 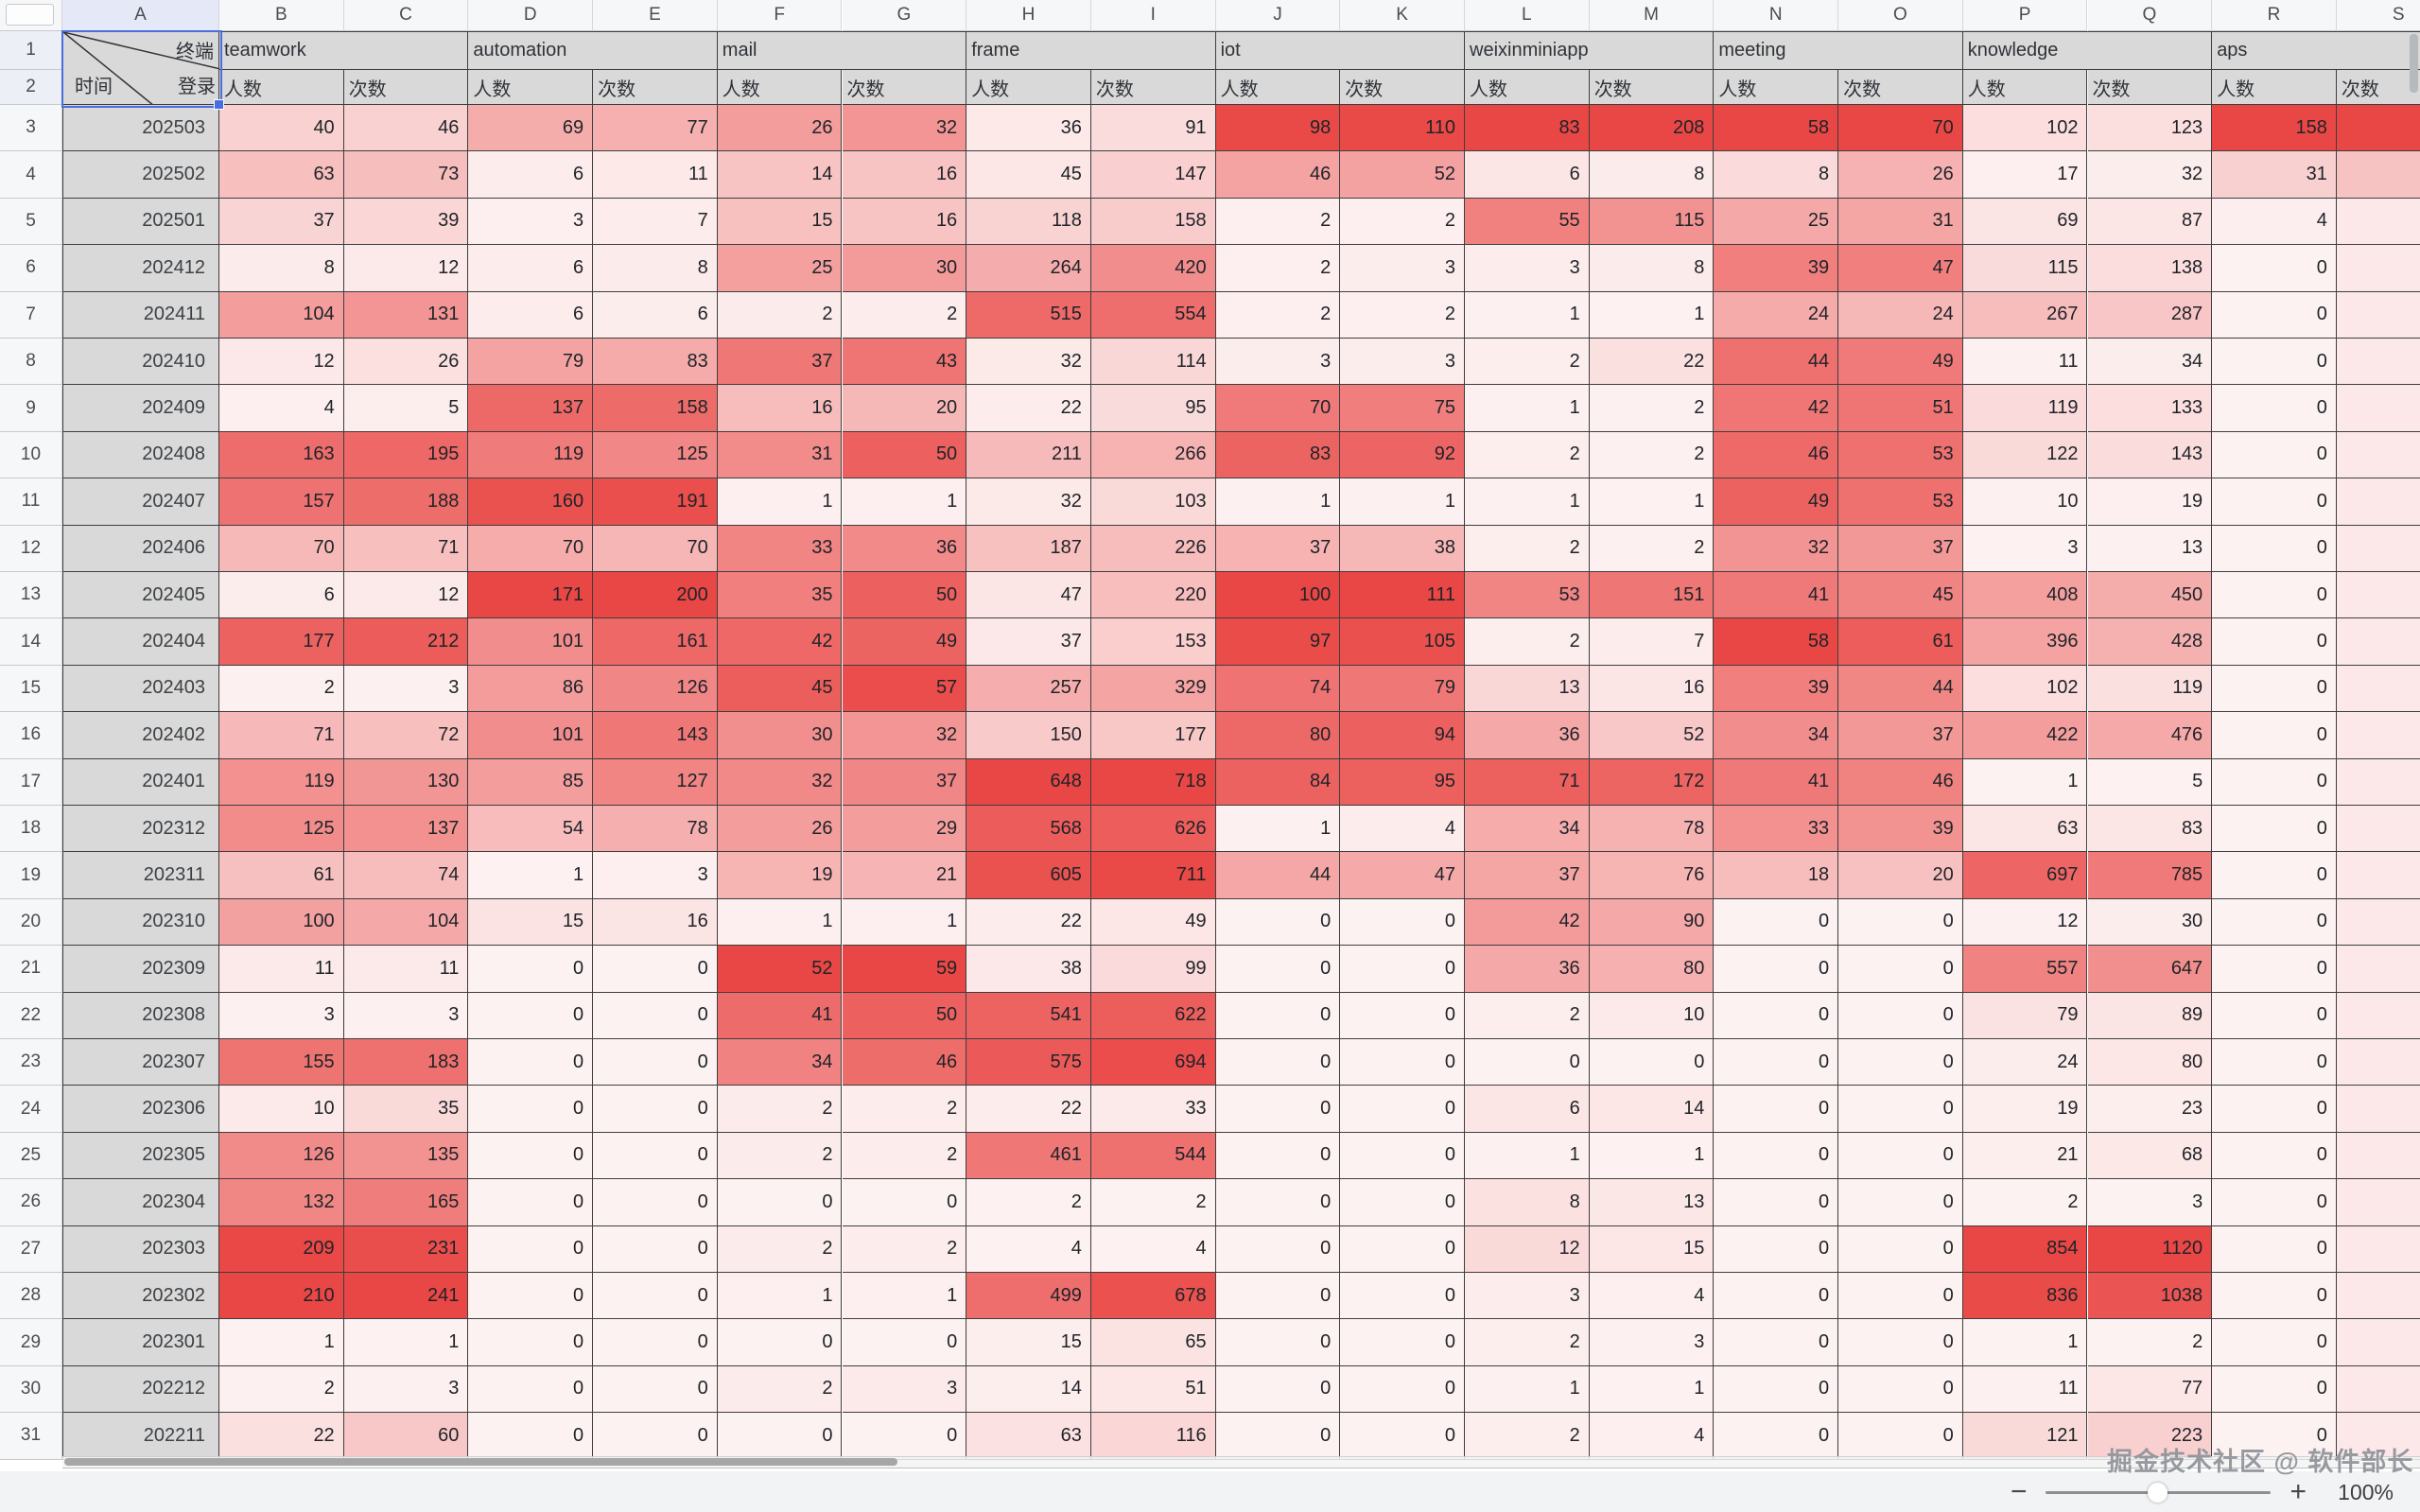 I want to click on data-cell: 49, so click(x=905, y=642).